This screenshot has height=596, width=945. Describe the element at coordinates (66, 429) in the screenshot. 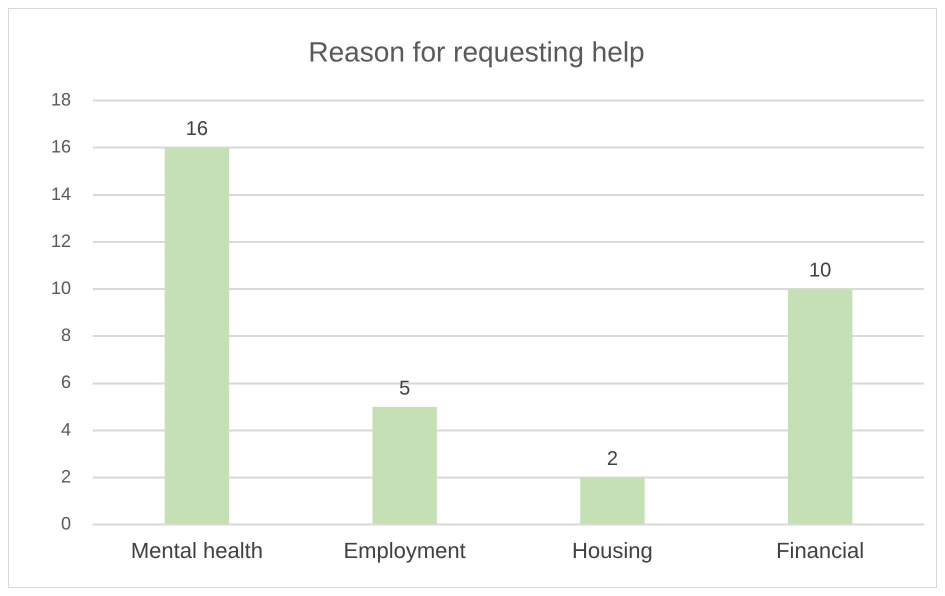

I see `y-tick-label: 4` at that location.